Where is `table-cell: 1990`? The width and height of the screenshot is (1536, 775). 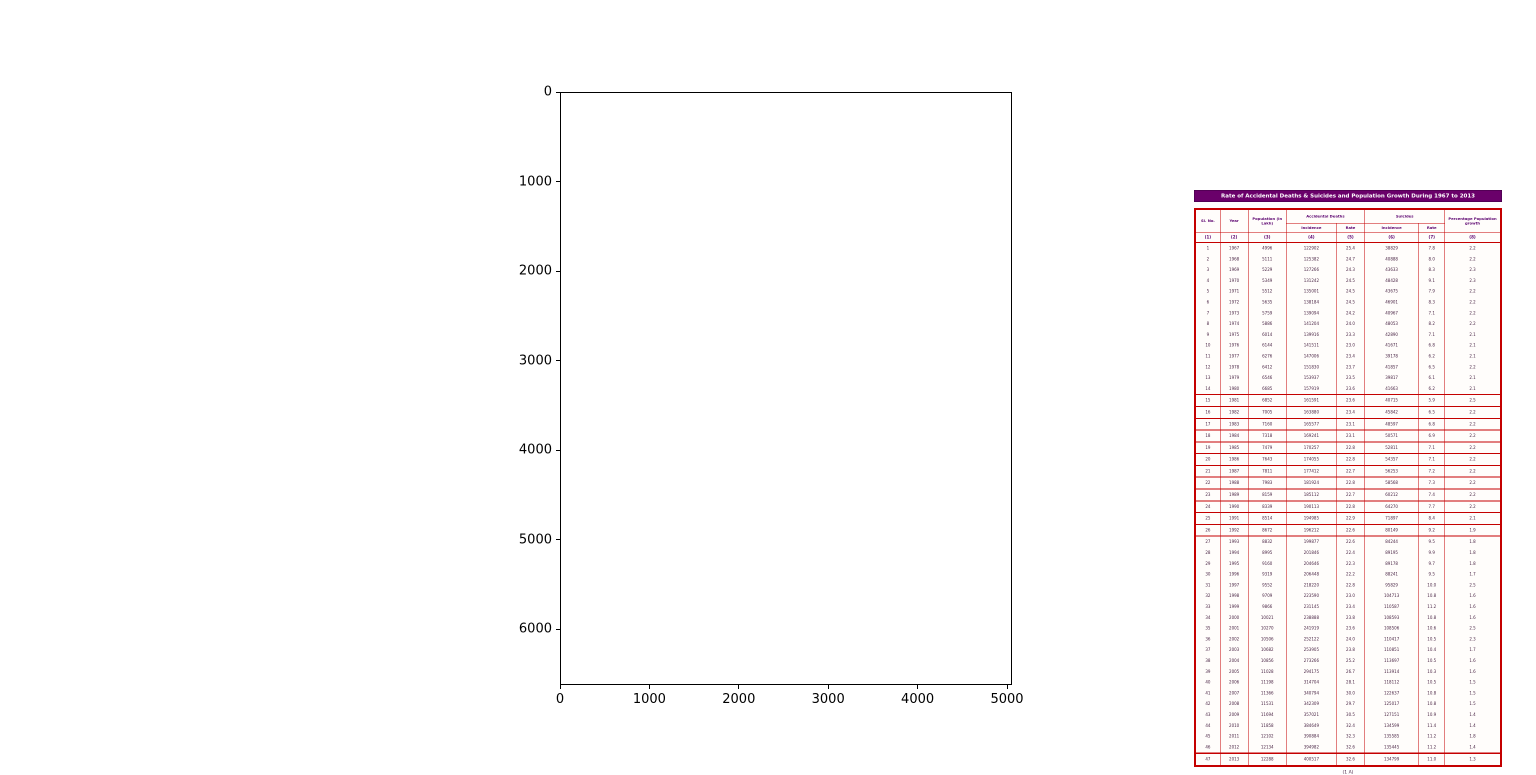
table-cell: 1990 is located at coordinates (1234, 507).